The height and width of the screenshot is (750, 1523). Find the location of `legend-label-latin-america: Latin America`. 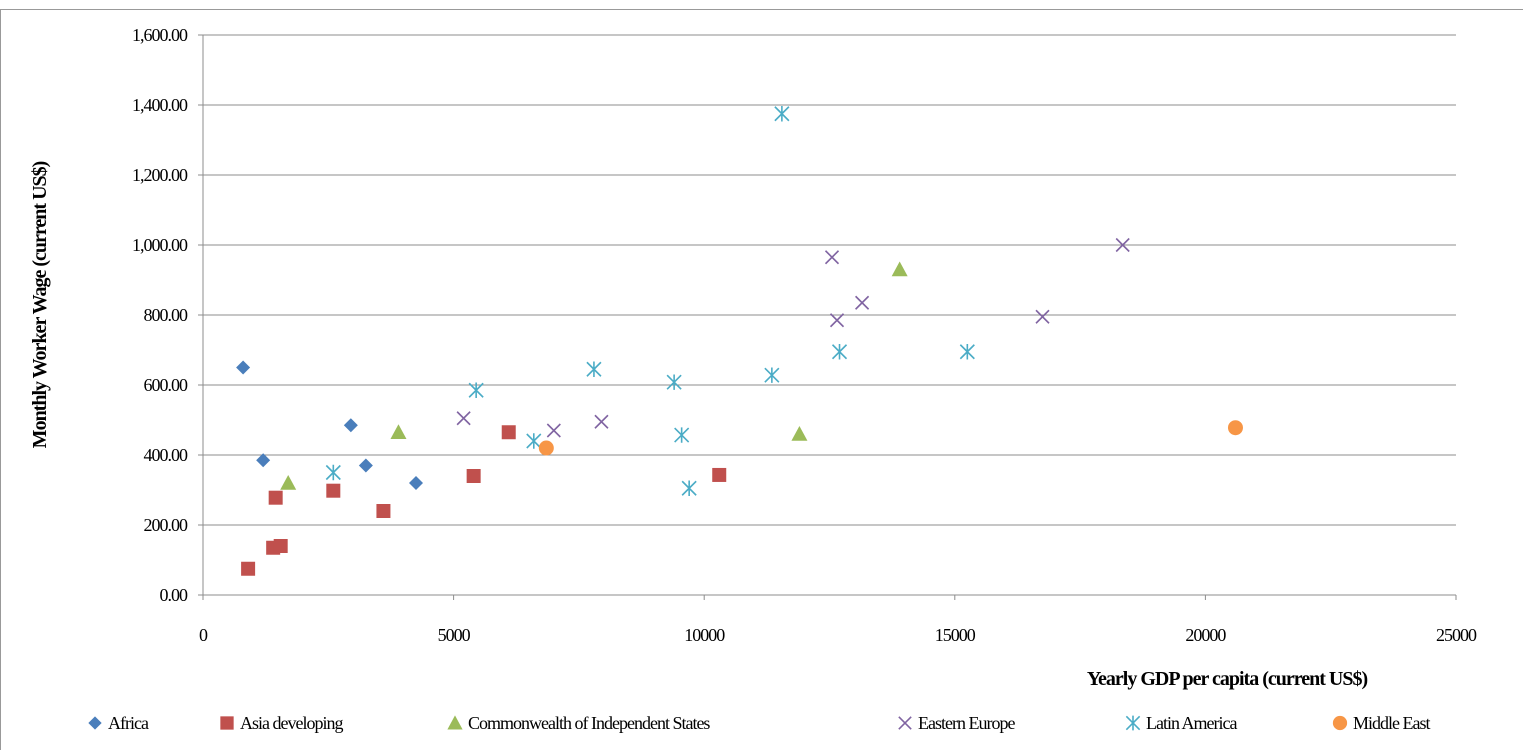

legend-label-latin-america: Latin America is located at coordinates (1191, 723).